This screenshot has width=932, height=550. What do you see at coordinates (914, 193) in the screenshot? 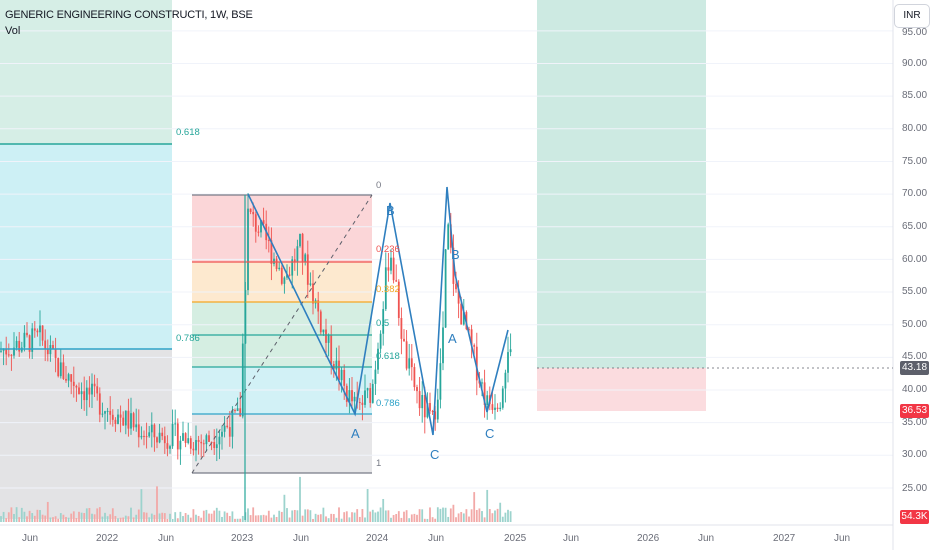
I see `price-tick: 70.00` at bounding box center [914, 193].